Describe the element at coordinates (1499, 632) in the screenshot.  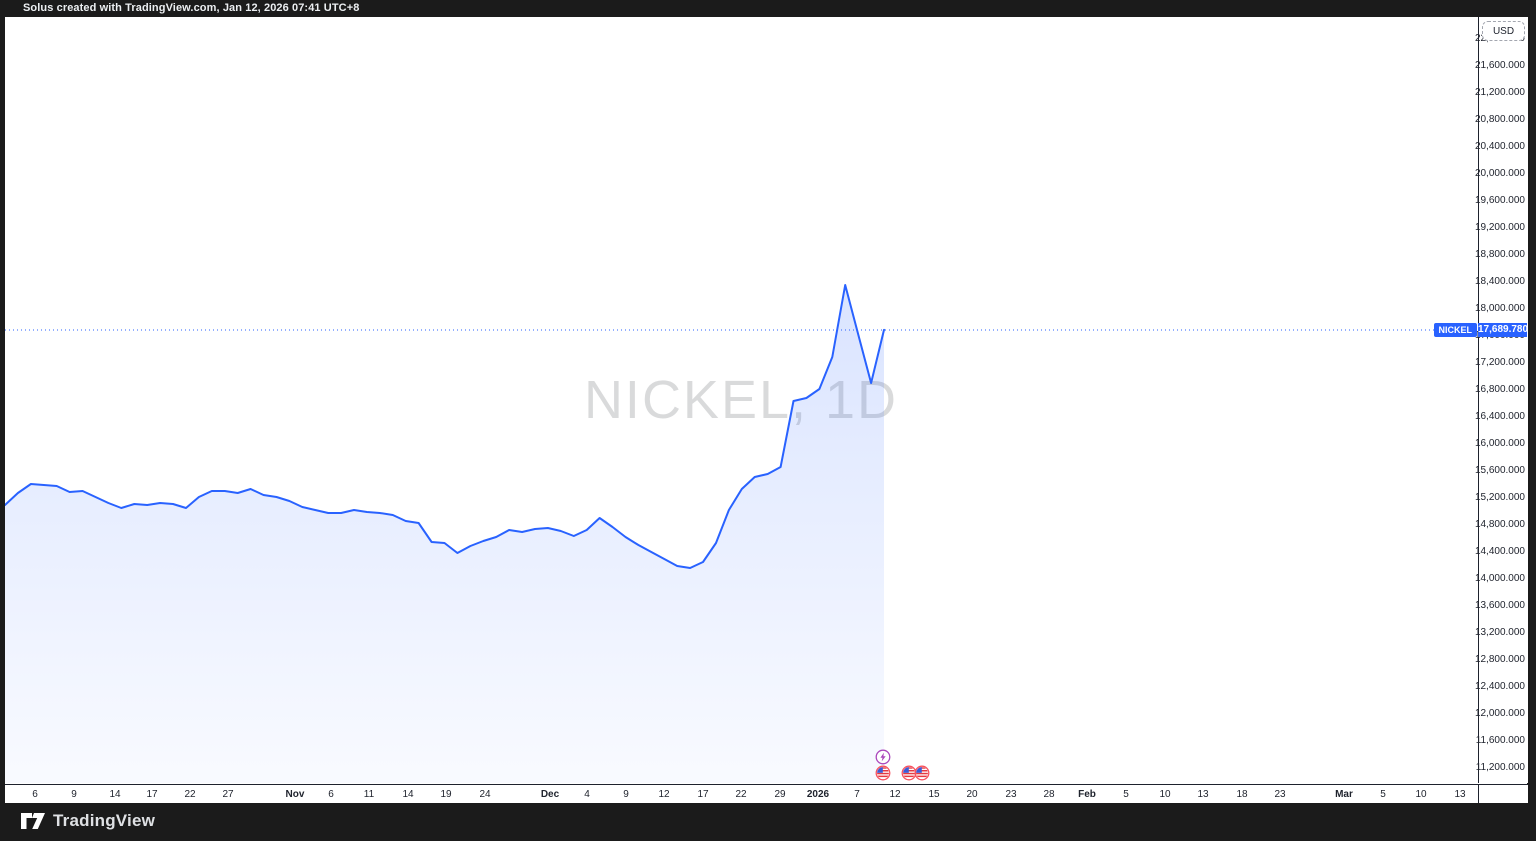
I see `price-tick: 13,200.000` at that location.